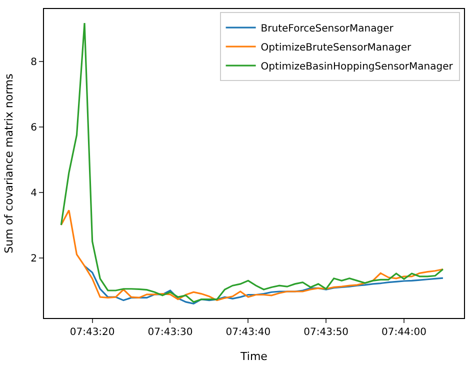 The image size is (474, 369). I want to click on legend-label: BruteForceSensorManager, so click(327, 28).